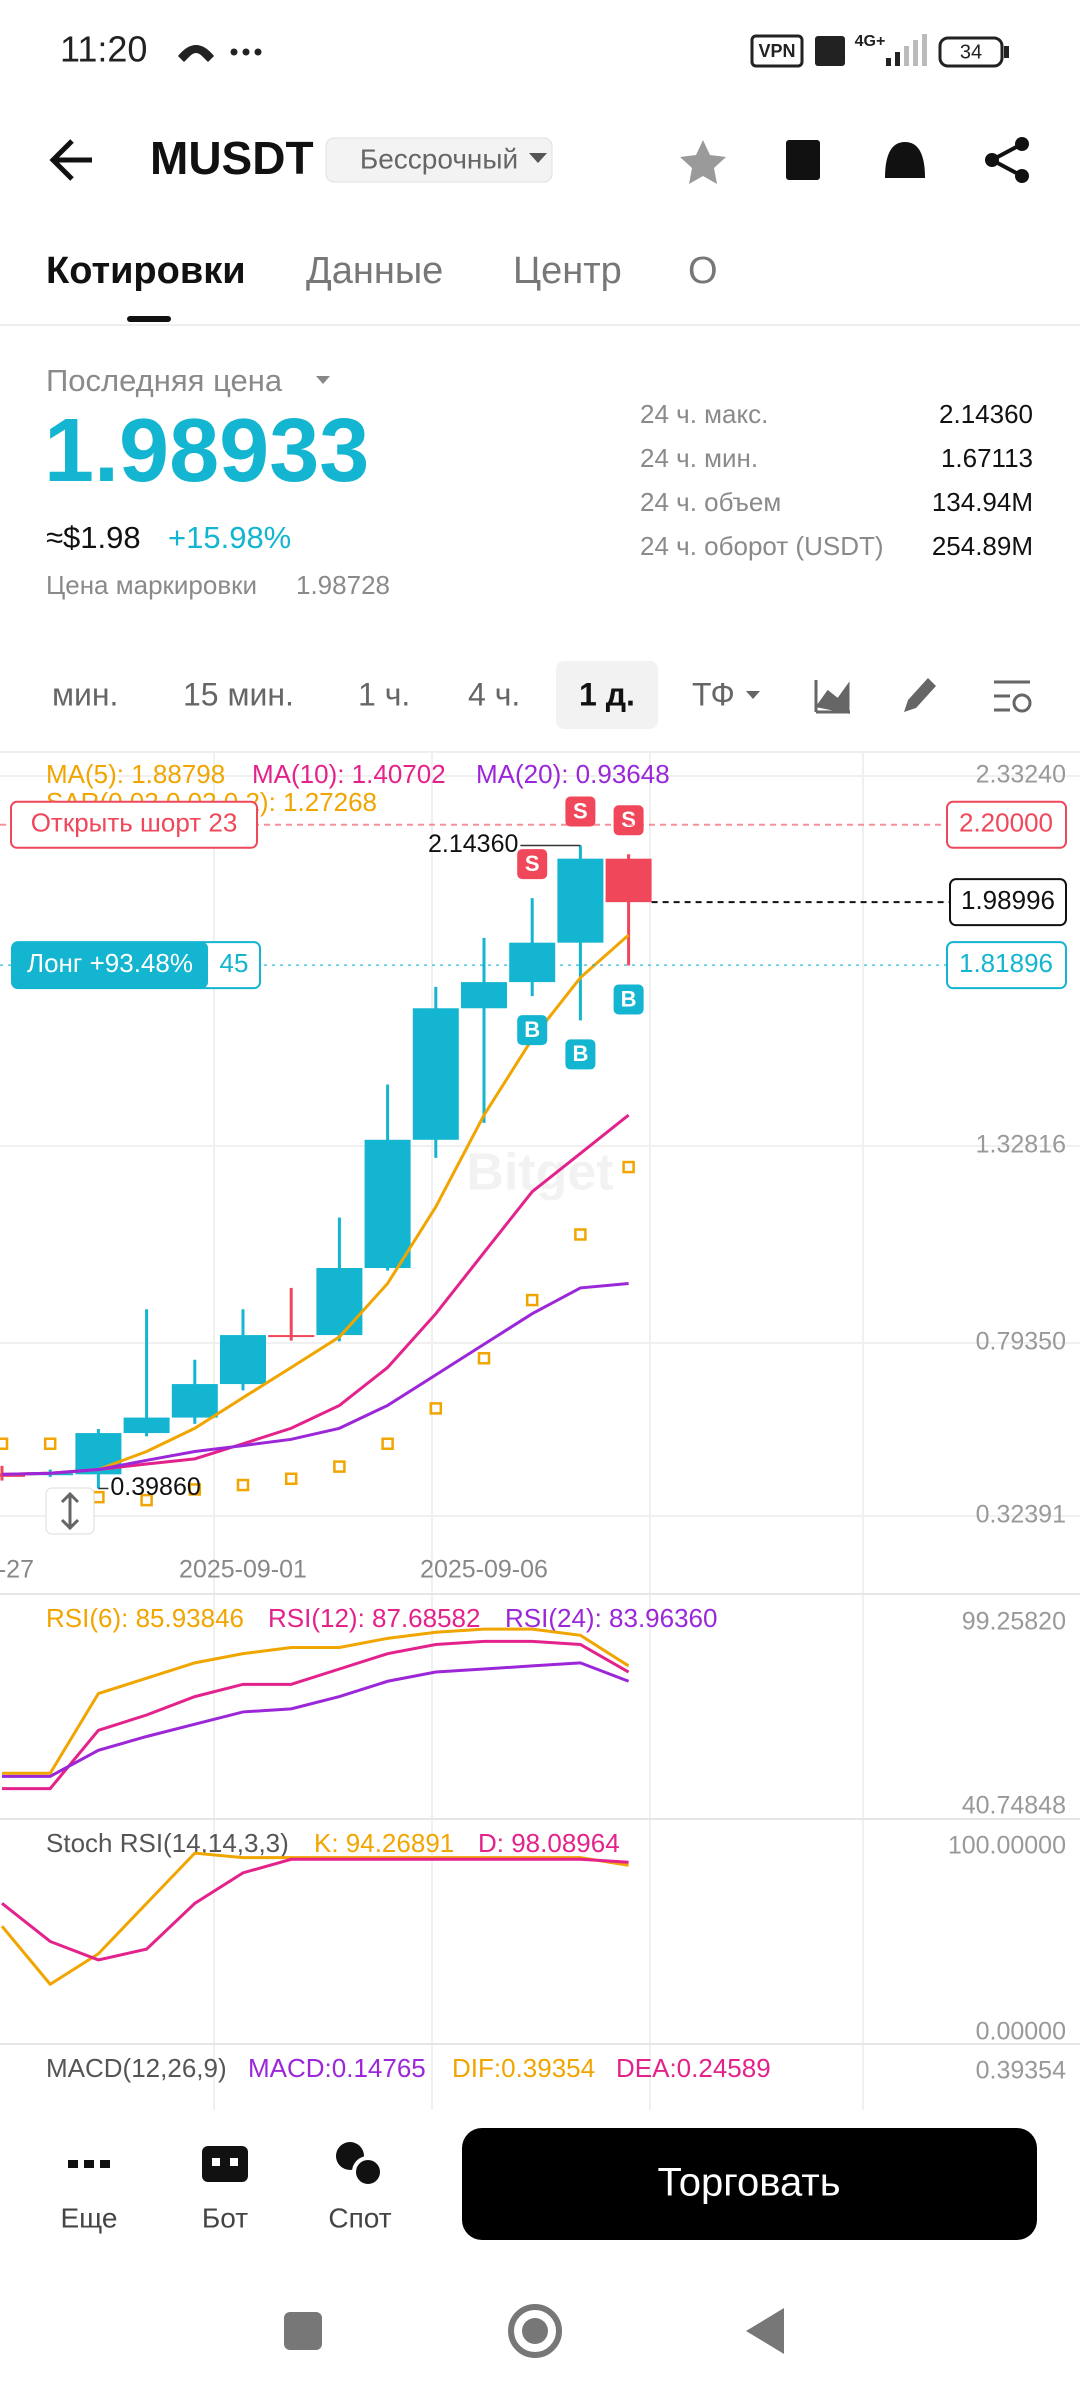 The width and height of the screenshot is (1080, 2400). I want to click on legend-entry: DEA:0.24589, so click(693, 2068).